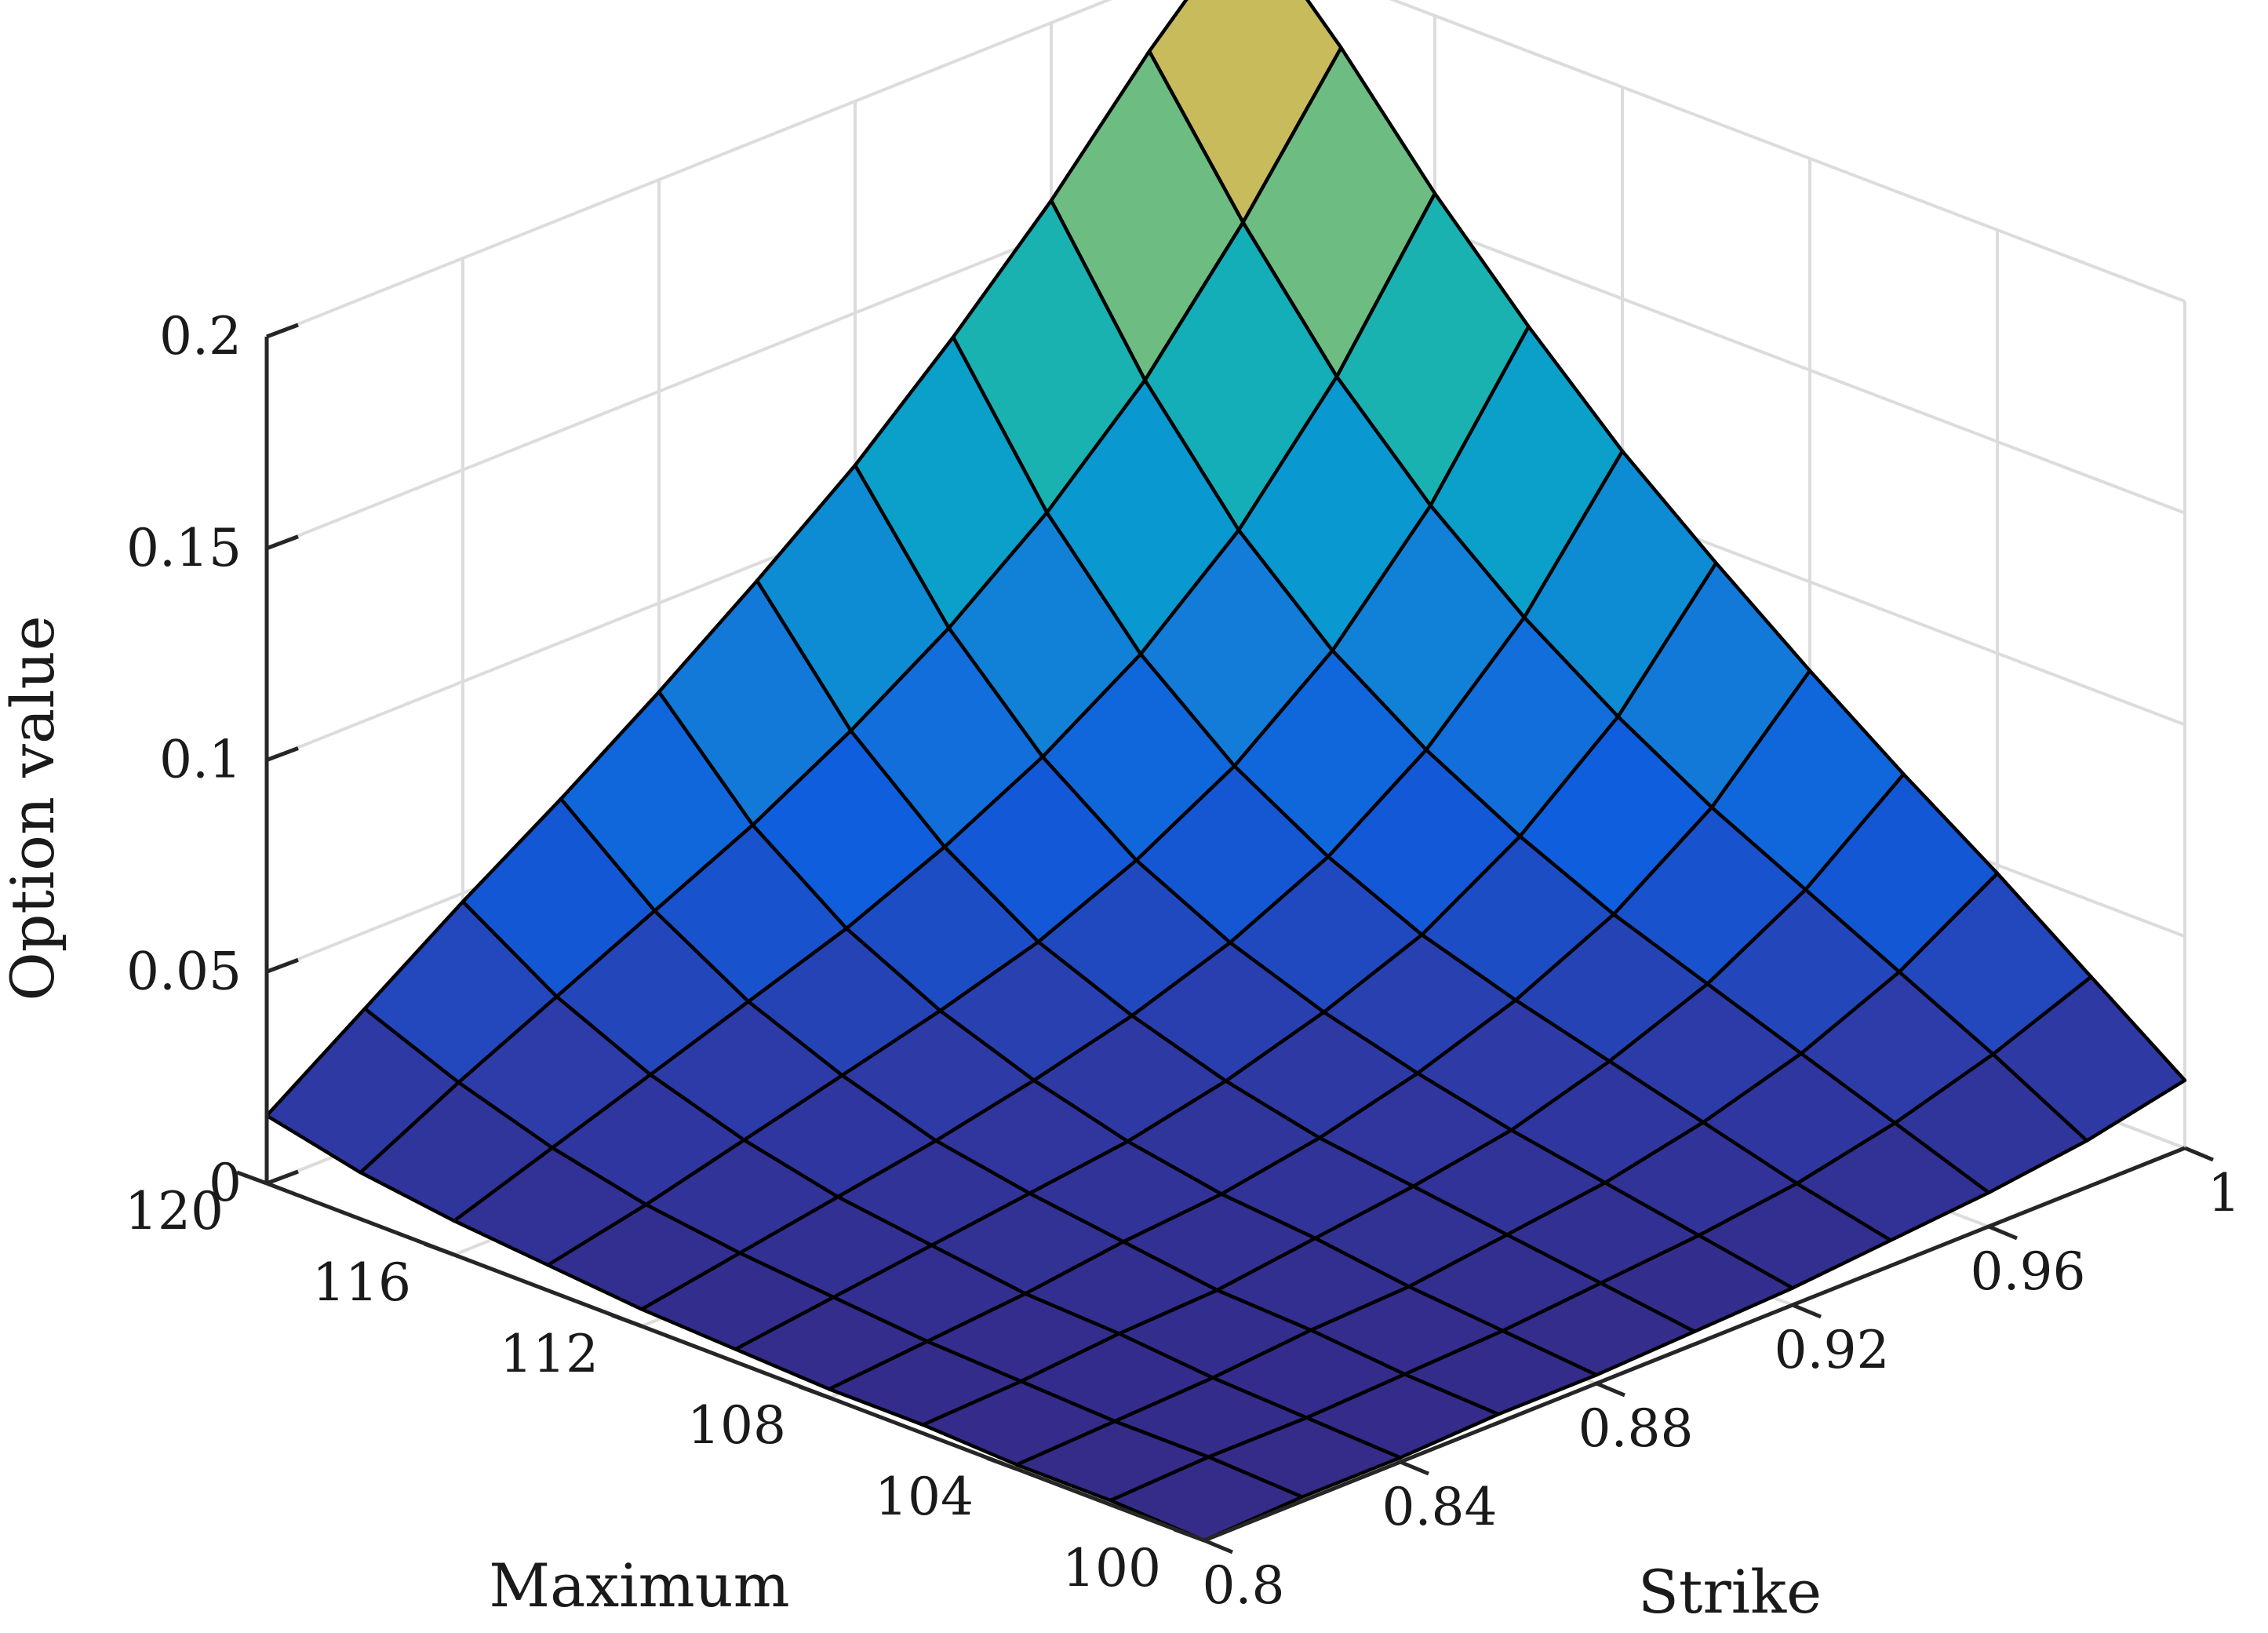 Image resolution: width=2268 pixels, height=1633 pixels. I want to click on y-tick-label: 104, so click(924, 1497).